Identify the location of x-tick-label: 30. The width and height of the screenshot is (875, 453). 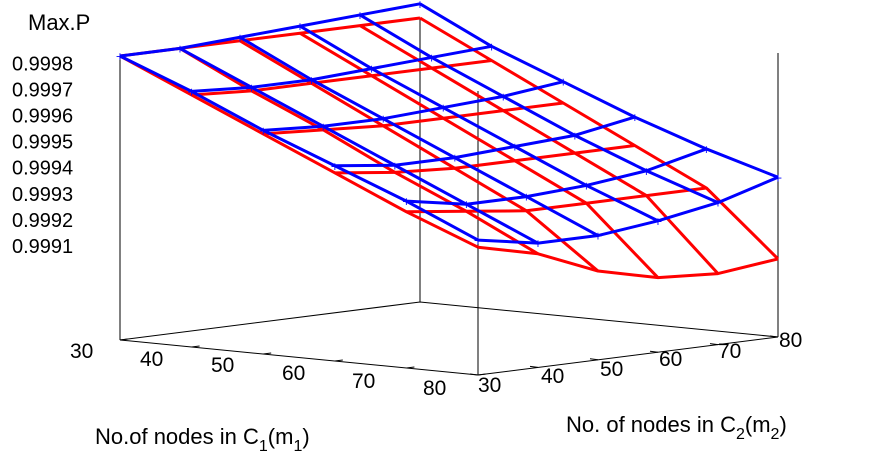
(81, 351).